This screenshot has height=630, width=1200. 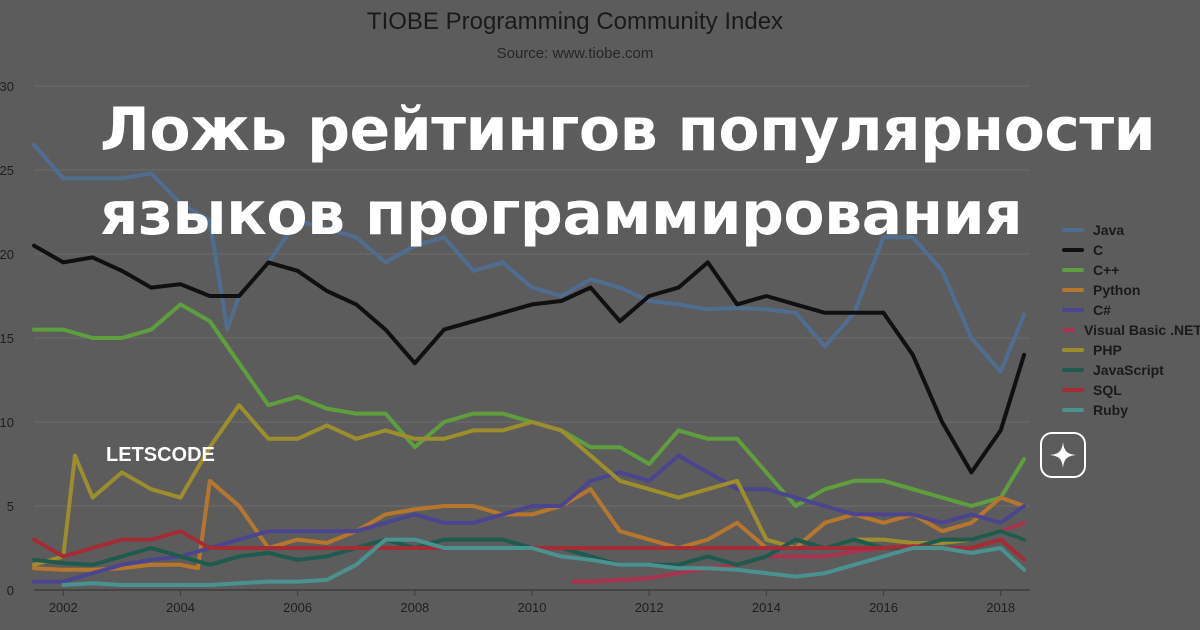 What do you see at coordinates (297, 607) in the screenshot?
I see `x-tick-label: 2006` at bounding box center [297, 607].